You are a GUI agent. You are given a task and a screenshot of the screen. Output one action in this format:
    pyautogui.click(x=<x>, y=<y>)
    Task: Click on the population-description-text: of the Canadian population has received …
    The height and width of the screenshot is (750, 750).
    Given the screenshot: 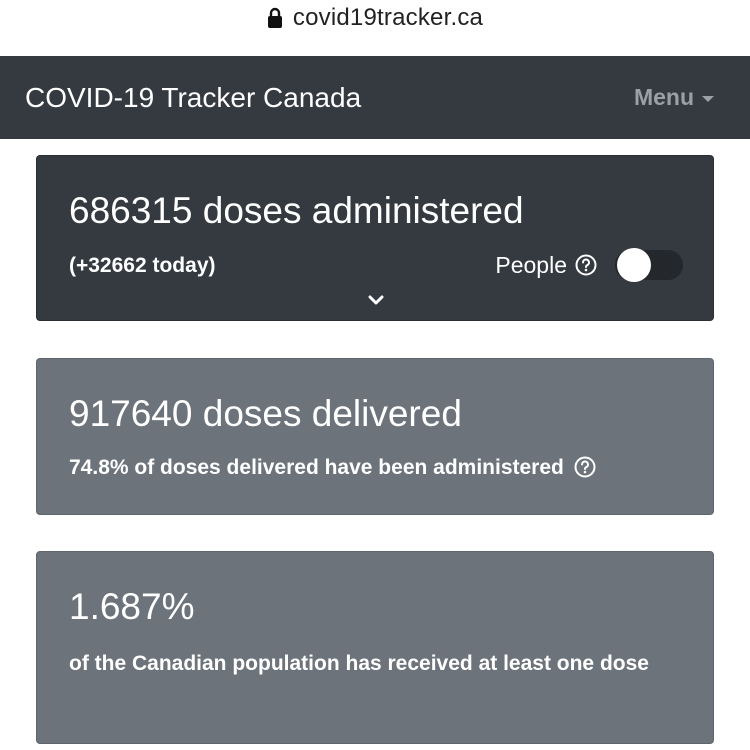 What is the action you would take?
    pyautogui.click(x=359, y=663)
    